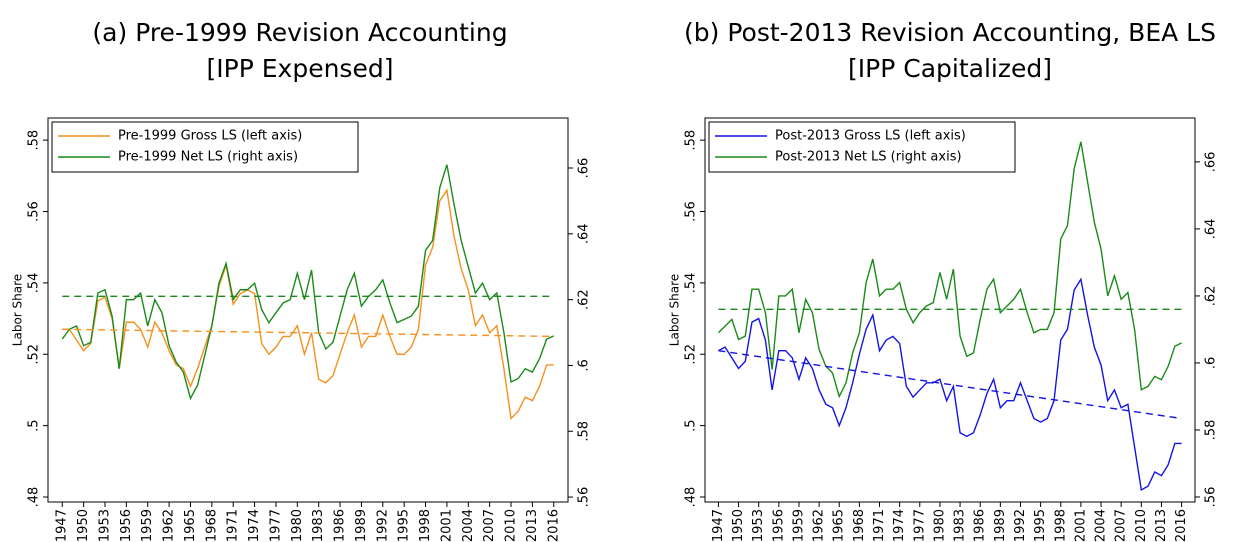  What do you see at coordinates (210, 136) in the screenshot?
I see `legend-label: Pre-1999 Gross LS (left axis)` at bounding box center [210, 136].